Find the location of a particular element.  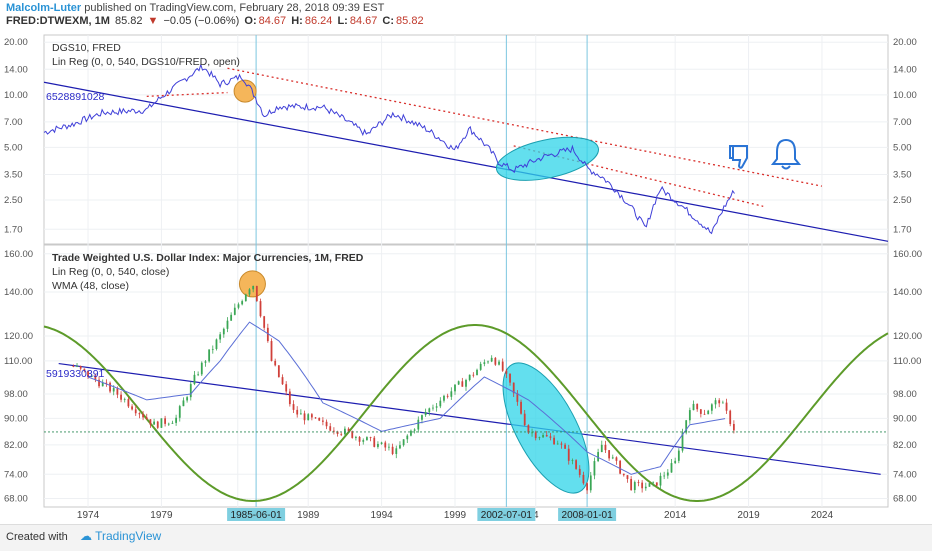

x-tick-label: 2019 is located at coordinates (748, 515).